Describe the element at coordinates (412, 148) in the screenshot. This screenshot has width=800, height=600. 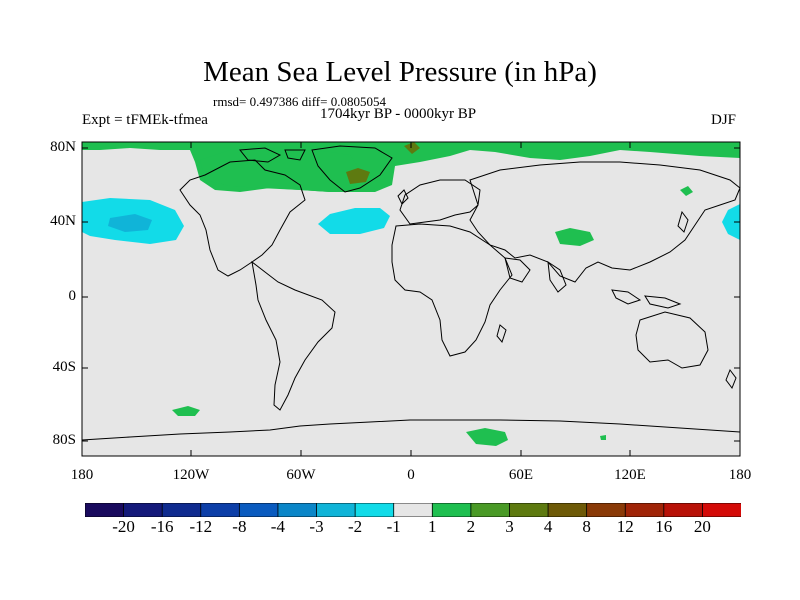
I see `arctic-olive-anomaly` at that location.